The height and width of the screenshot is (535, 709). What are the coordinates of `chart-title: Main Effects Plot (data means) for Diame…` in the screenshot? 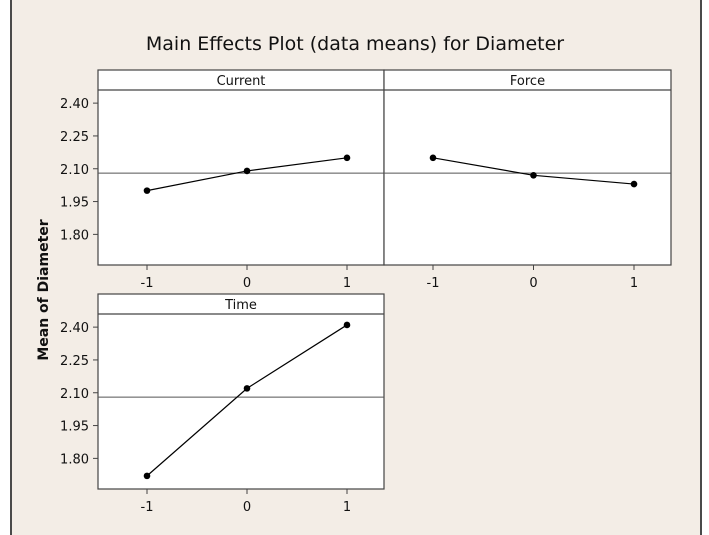 It's located at (355, 44).